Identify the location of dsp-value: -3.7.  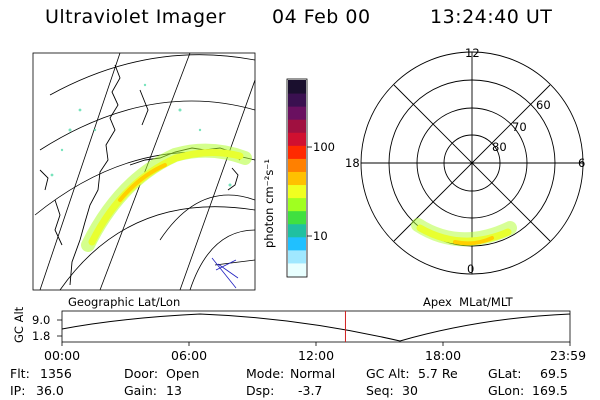
(310, 390).